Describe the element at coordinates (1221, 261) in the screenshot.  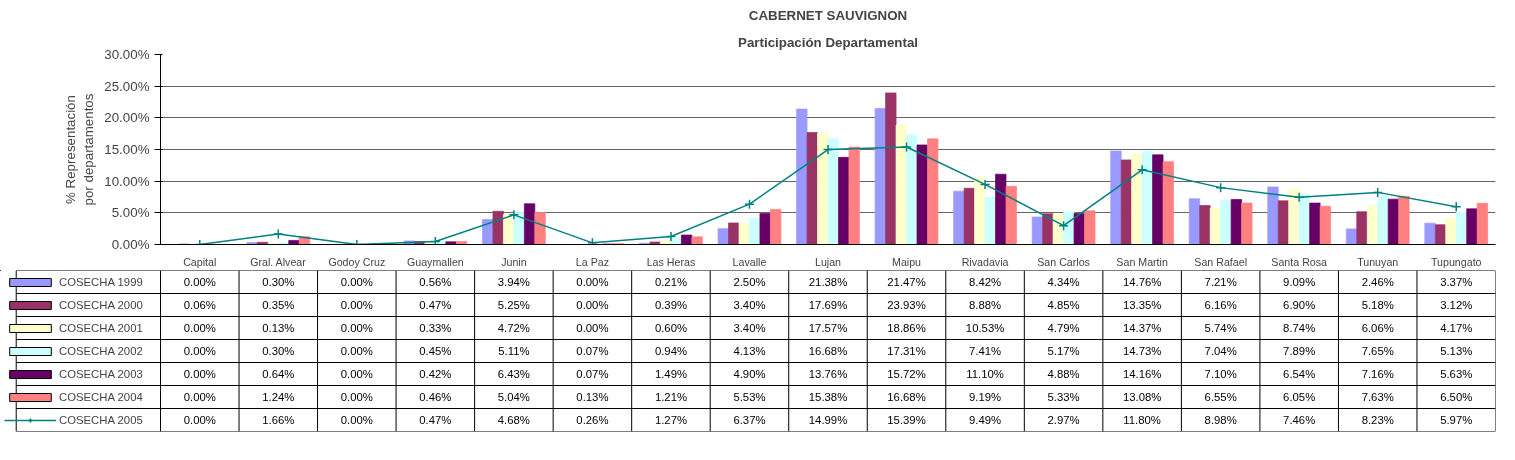
I see `x-tick-label: San Rafael` at that location.